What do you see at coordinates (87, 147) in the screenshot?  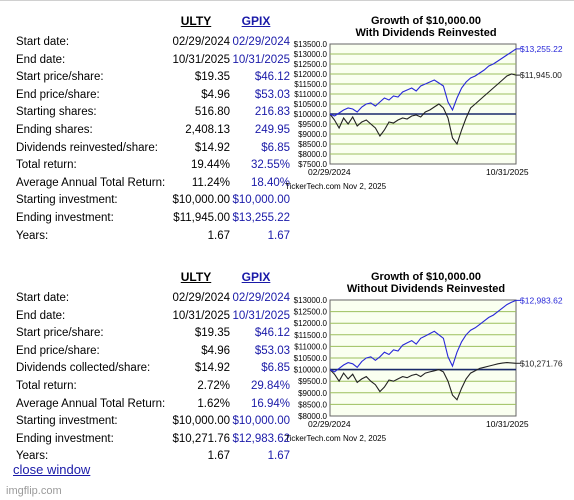 I see `row-label: Dividends reinvested/share:` at bounding box center [87, 147].